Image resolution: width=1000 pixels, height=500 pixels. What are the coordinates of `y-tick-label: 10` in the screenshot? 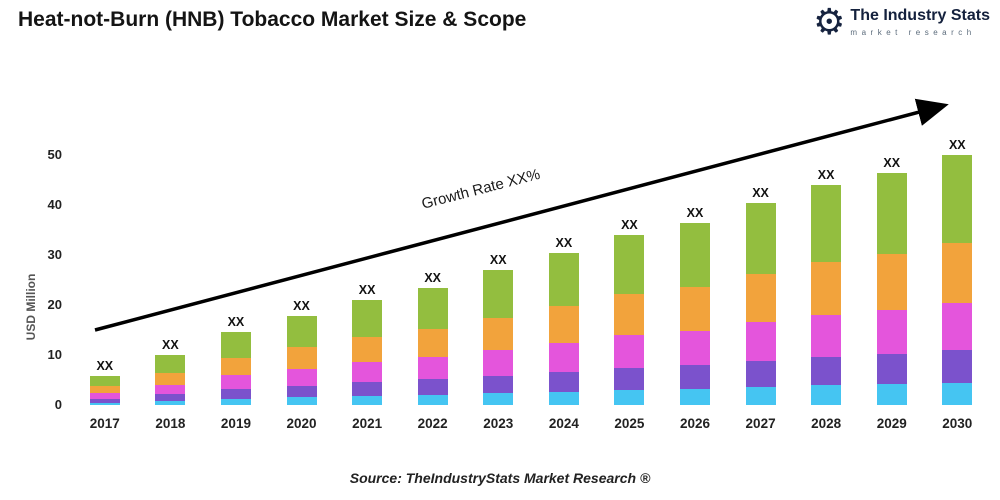 It's located at (54, 354).